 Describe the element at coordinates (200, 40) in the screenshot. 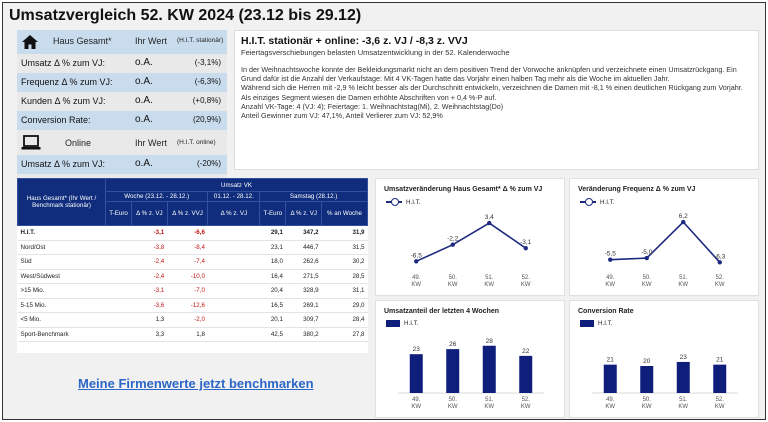

I see `kpi-header-ref: (H.I.T. stationär)` at that location.